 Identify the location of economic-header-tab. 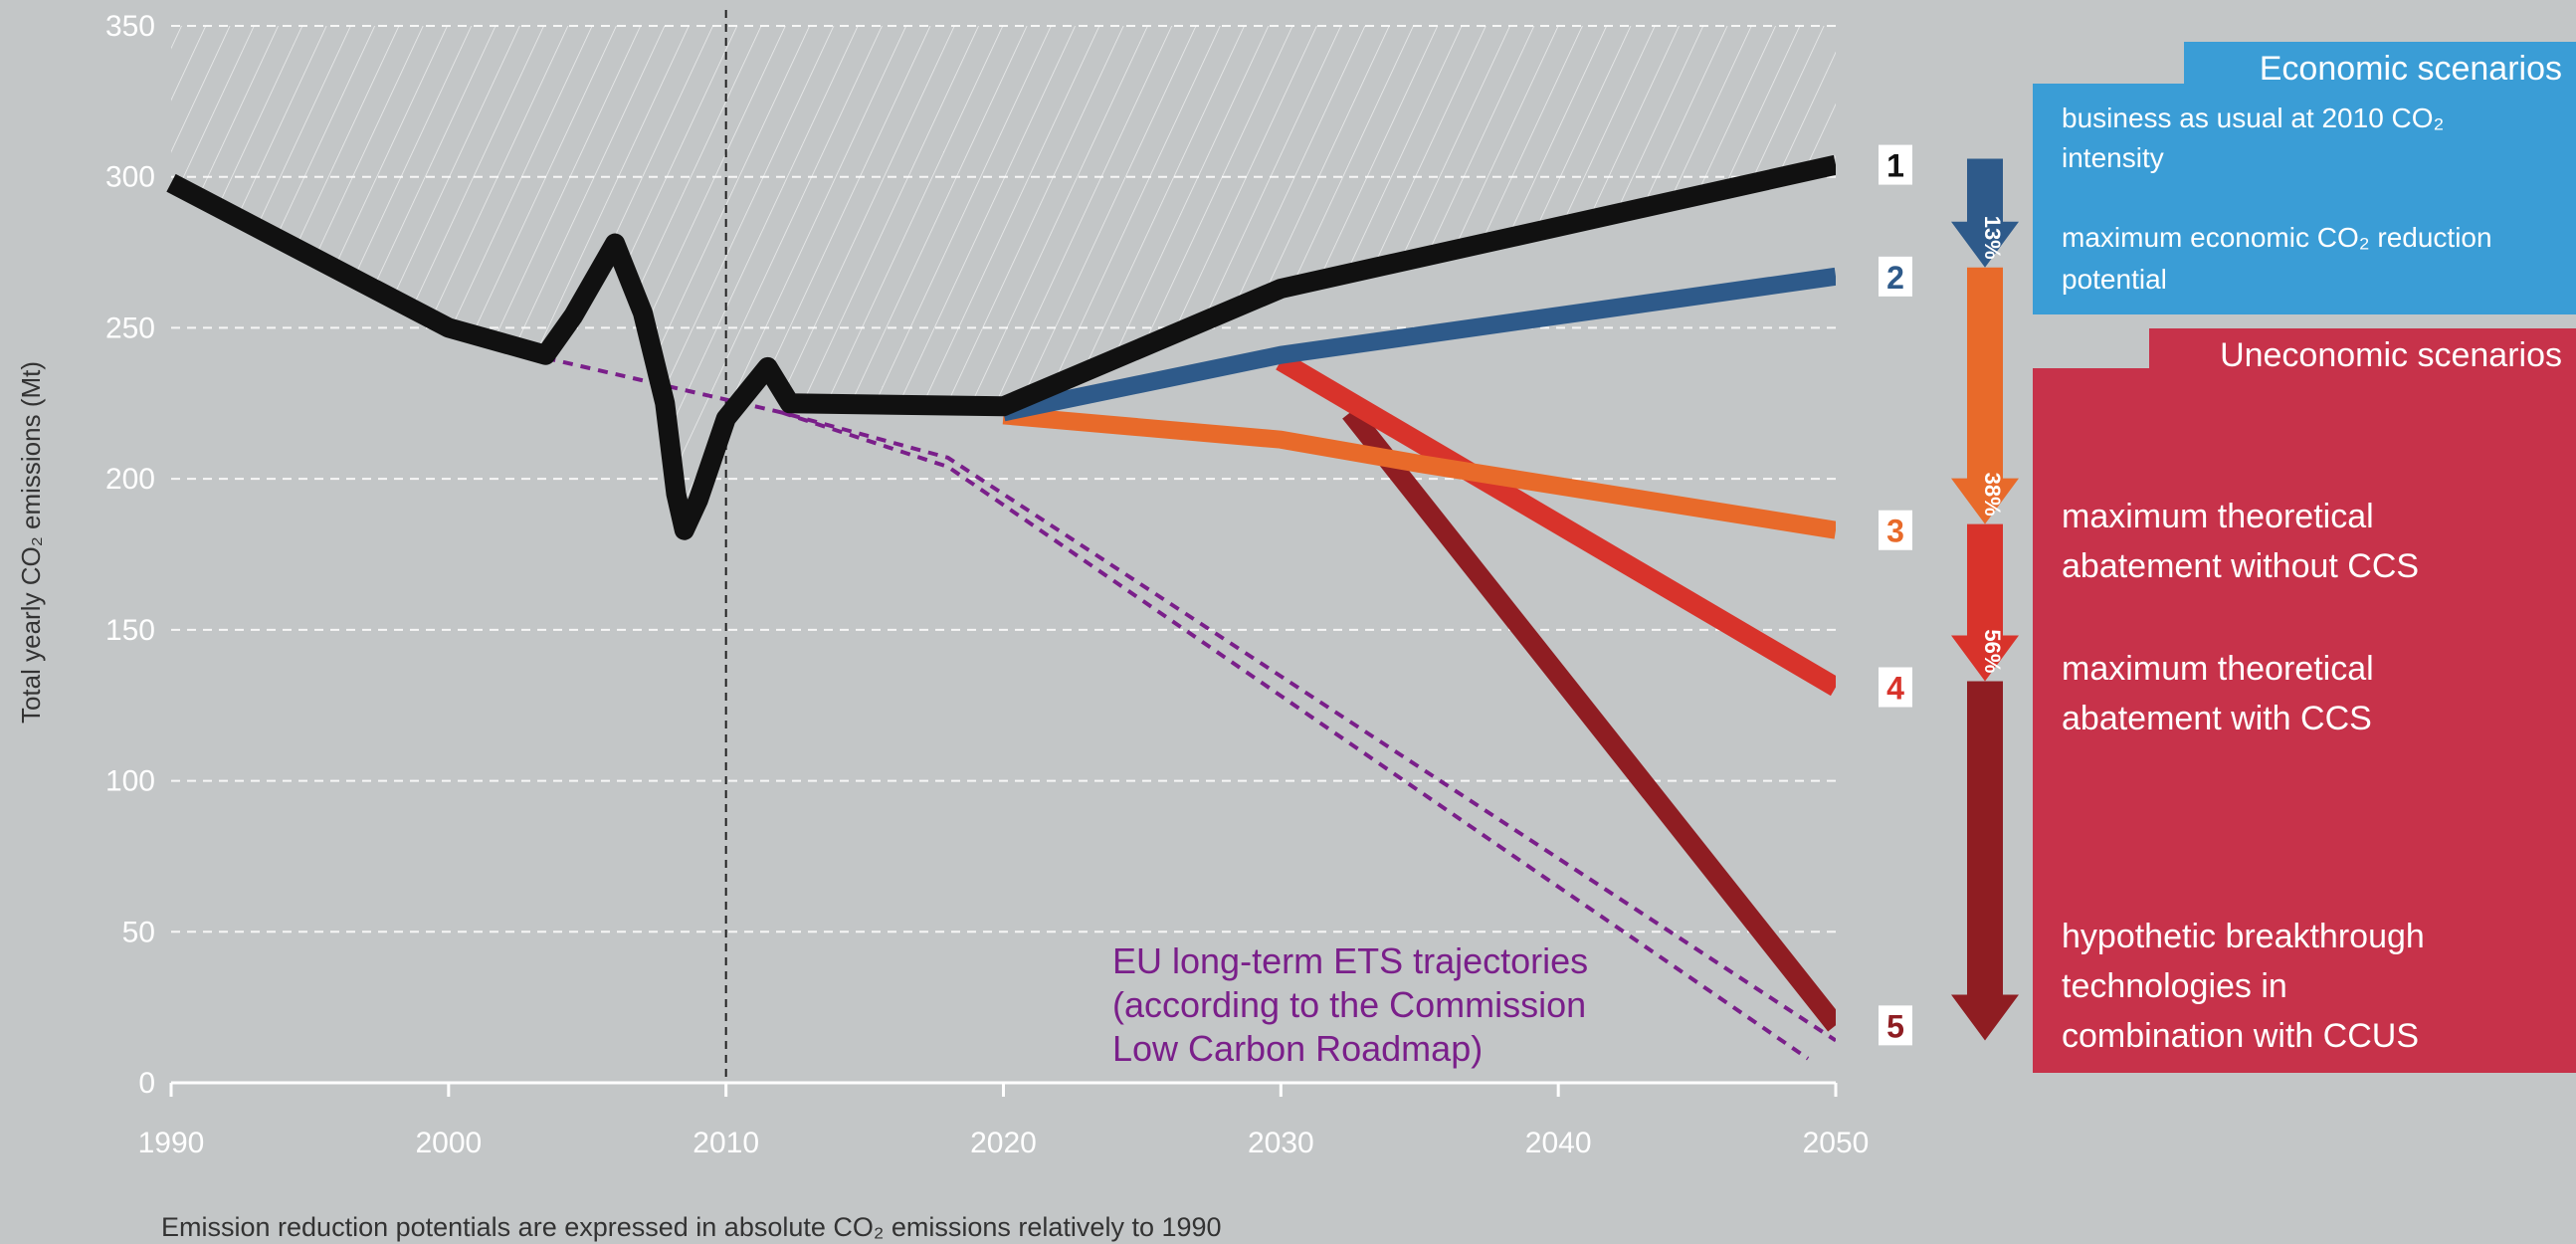
(2380, 67).